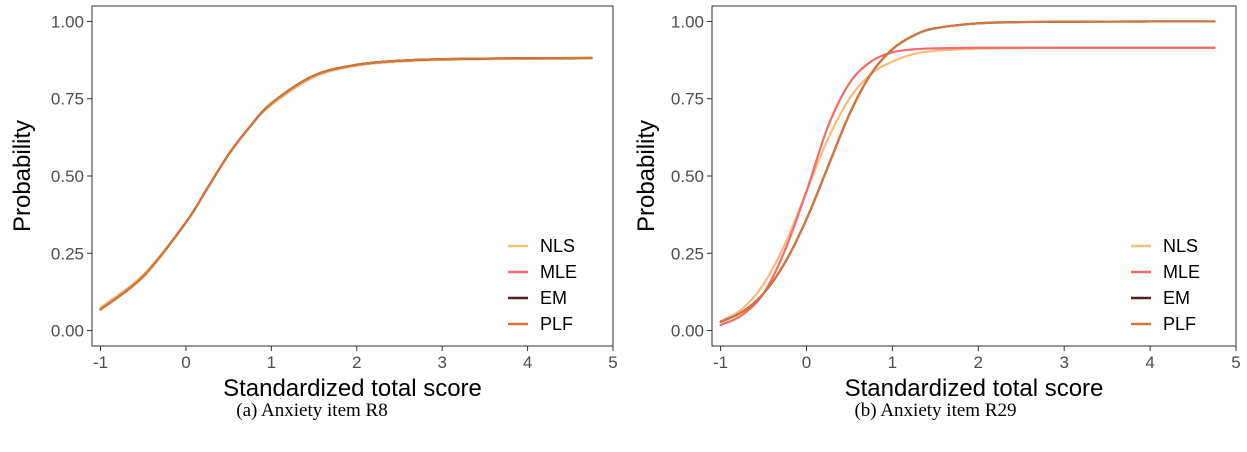  Describe the element at coordinates (441, 362) in the screenshot. I see `chart-a-x-tick-label: 3` at that location.